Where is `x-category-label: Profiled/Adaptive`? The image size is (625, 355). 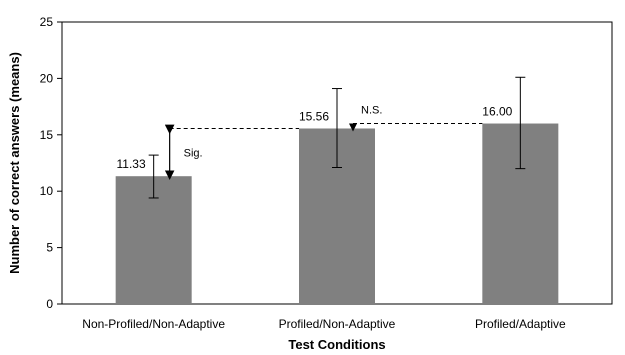
x-category-label: Profiled/Adaptive is located at coordinates (520, 324).